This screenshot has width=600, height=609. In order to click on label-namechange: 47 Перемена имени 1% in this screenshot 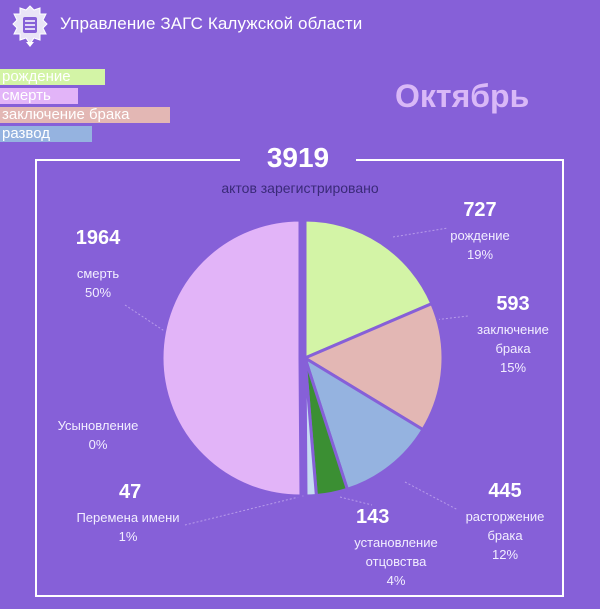, I will do `click(128, 513)`.